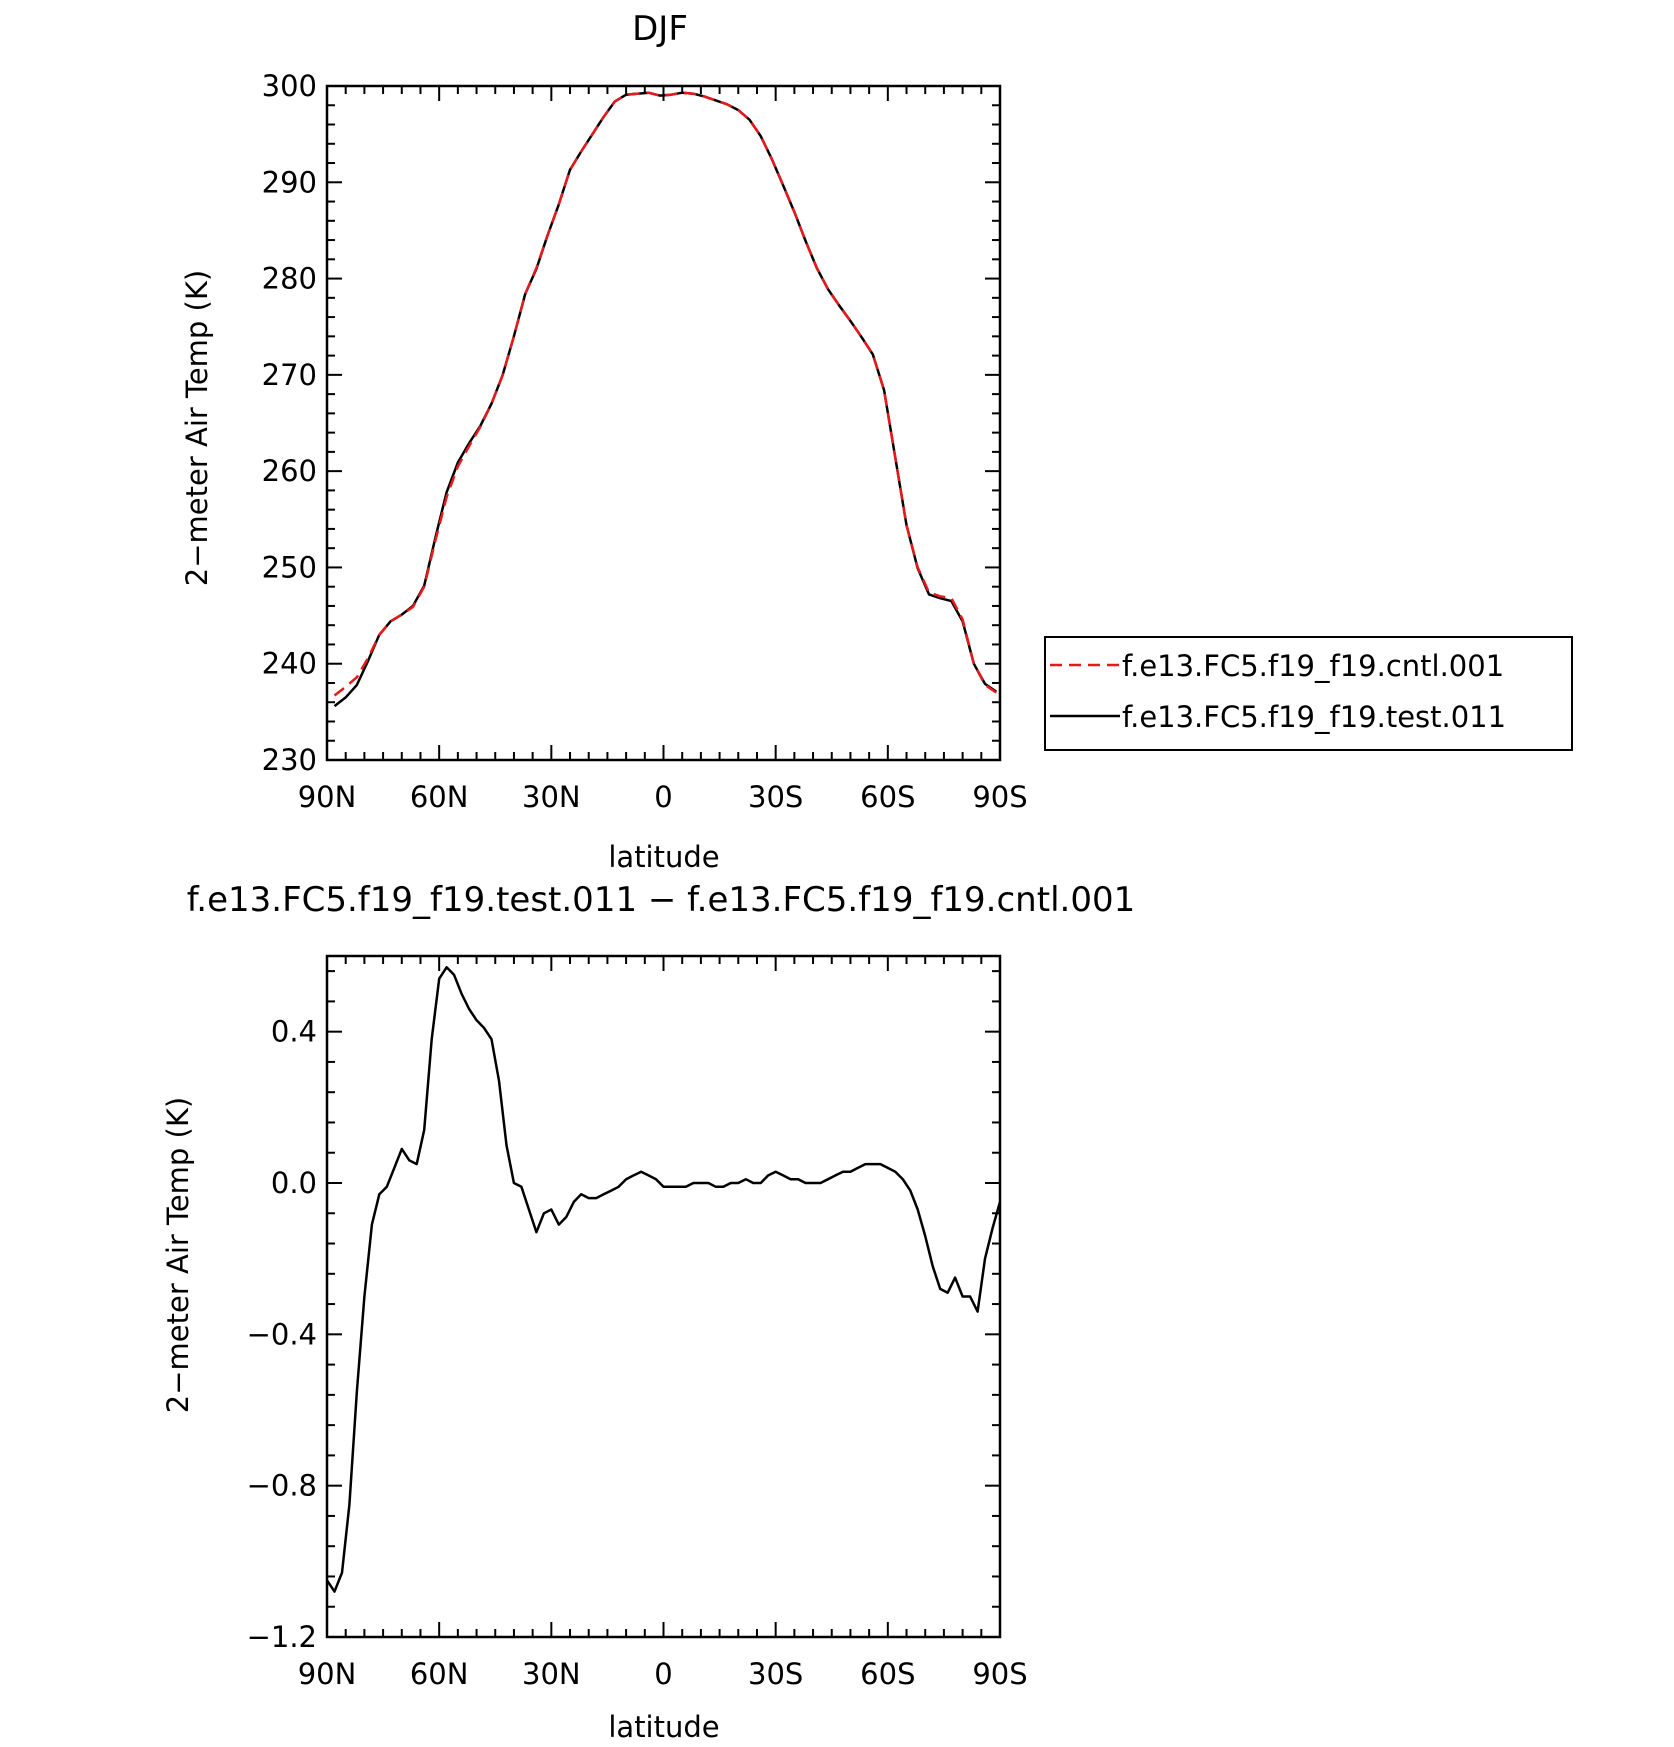  I want to click on y-tick-label: −0.8, so click(282, 1486).